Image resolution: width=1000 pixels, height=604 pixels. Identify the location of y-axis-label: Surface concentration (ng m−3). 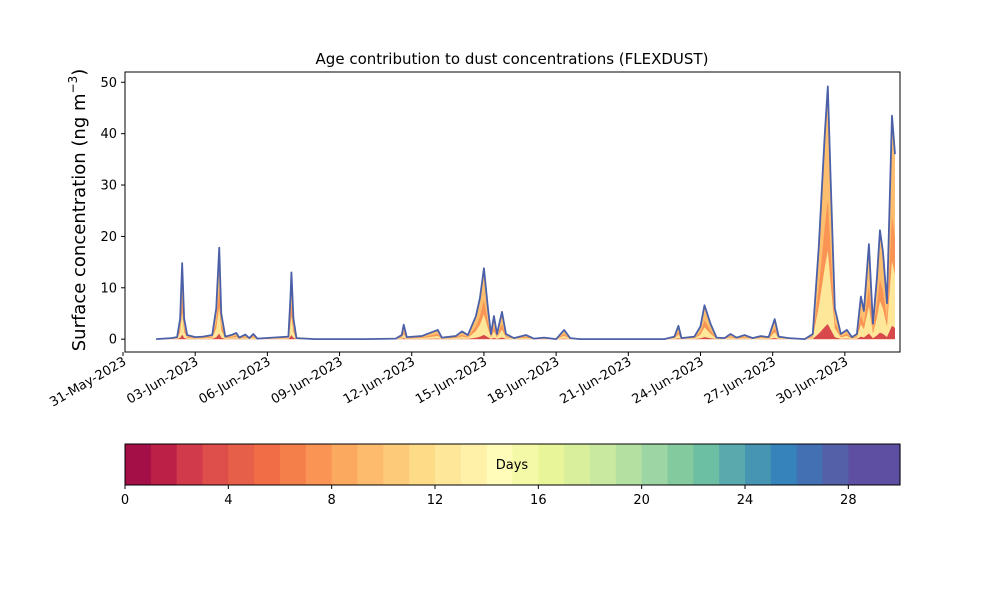
(78, 210).